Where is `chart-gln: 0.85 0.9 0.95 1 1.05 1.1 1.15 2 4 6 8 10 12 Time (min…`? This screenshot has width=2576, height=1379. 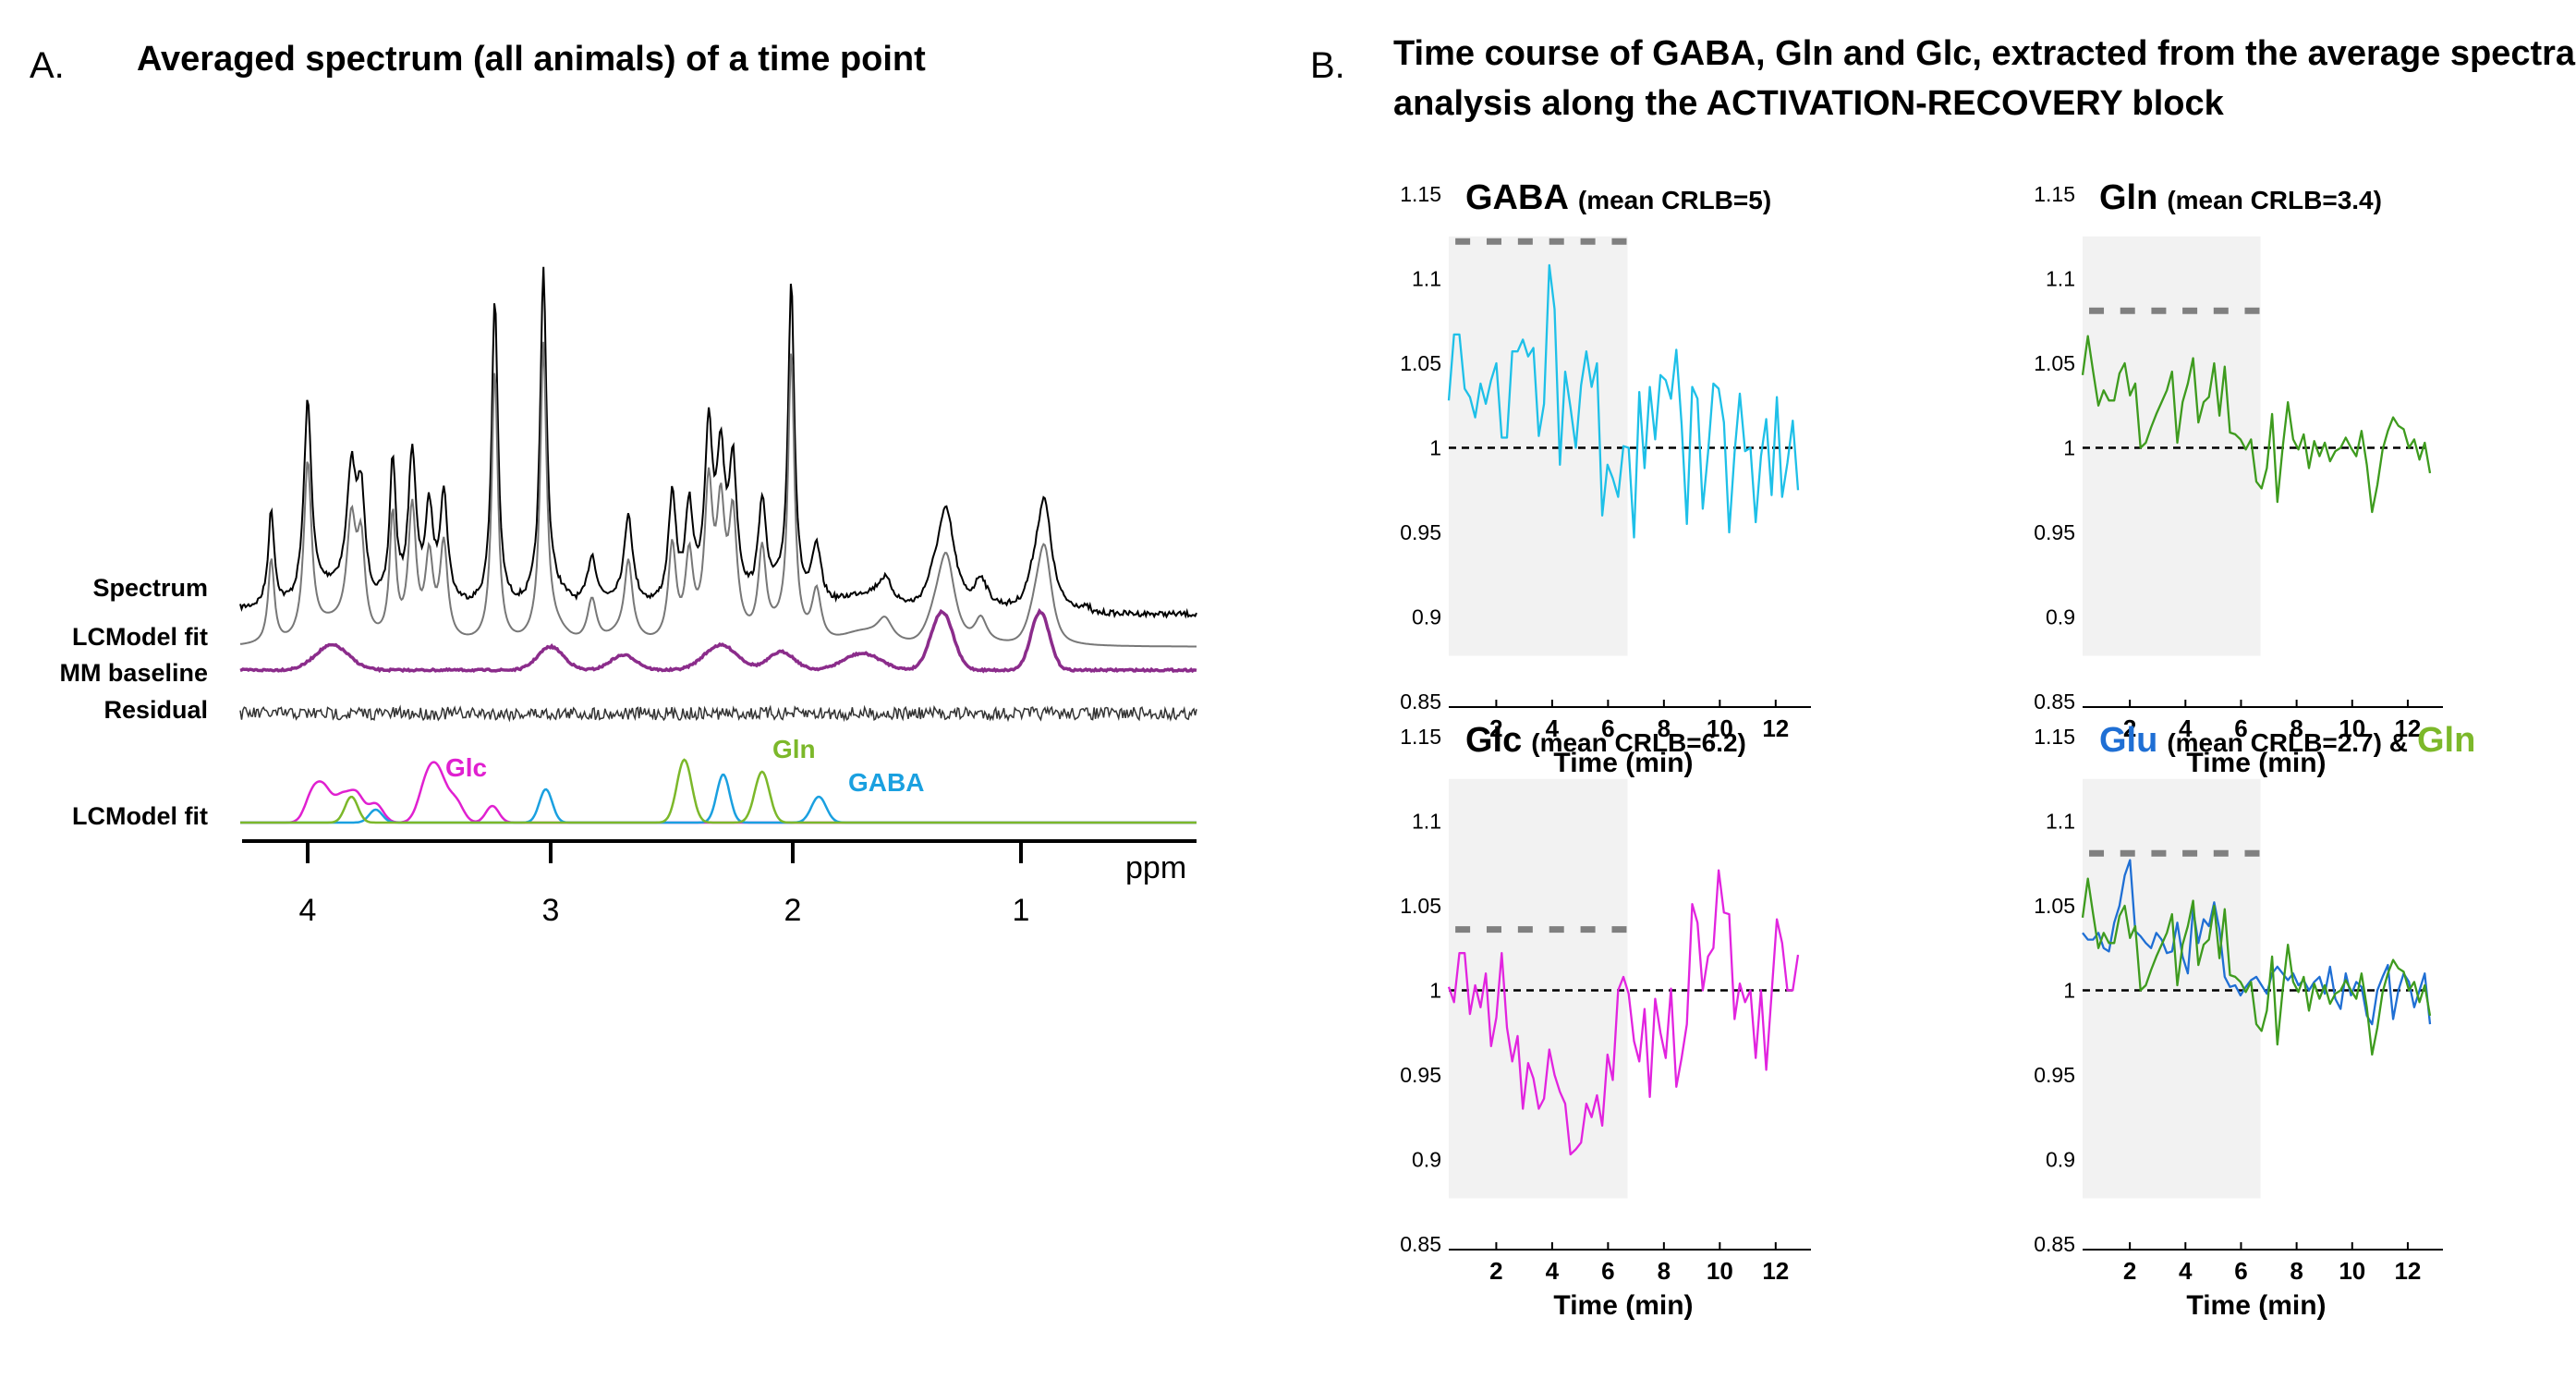
chart-gln: 0.85 0.9 0.95 1 1.05 1.1 1.15 2 4 6 8 10 12 Time (min… is located at coordinates (2238, 478).